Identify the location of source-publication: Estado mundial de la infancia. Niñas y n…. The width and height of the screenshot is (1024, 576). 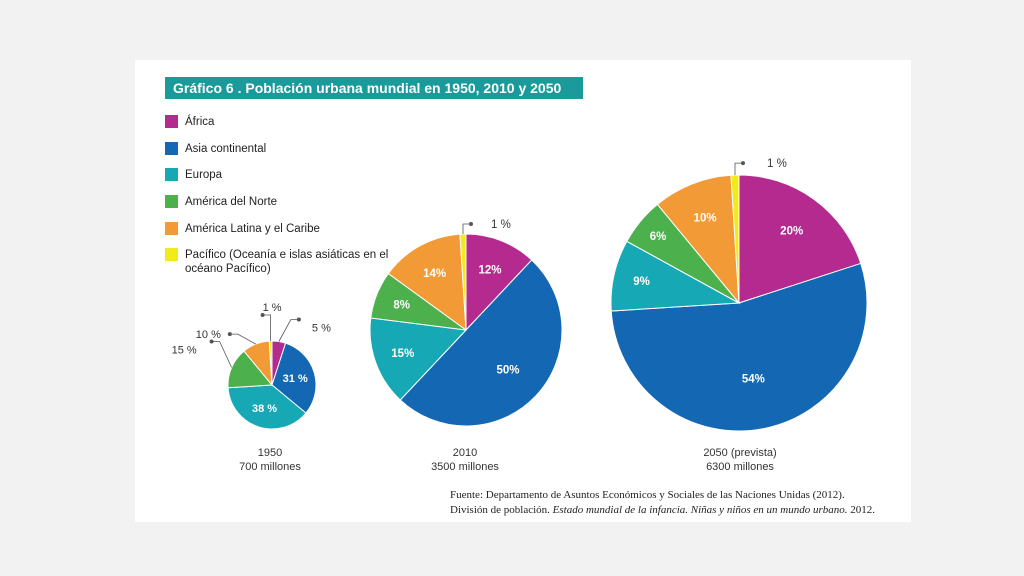
(700, 510).